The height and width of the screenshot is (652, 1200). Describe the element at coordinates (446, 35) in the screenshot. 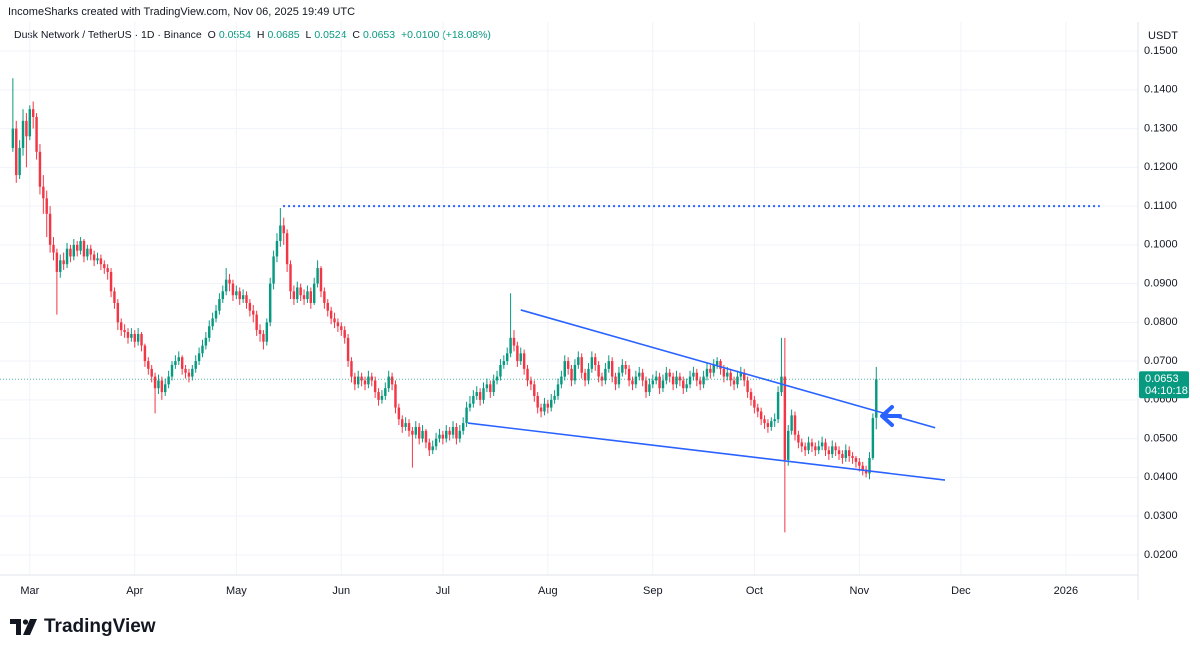

I see `legend-change: +0.0100 (+18.08%)` at that location.